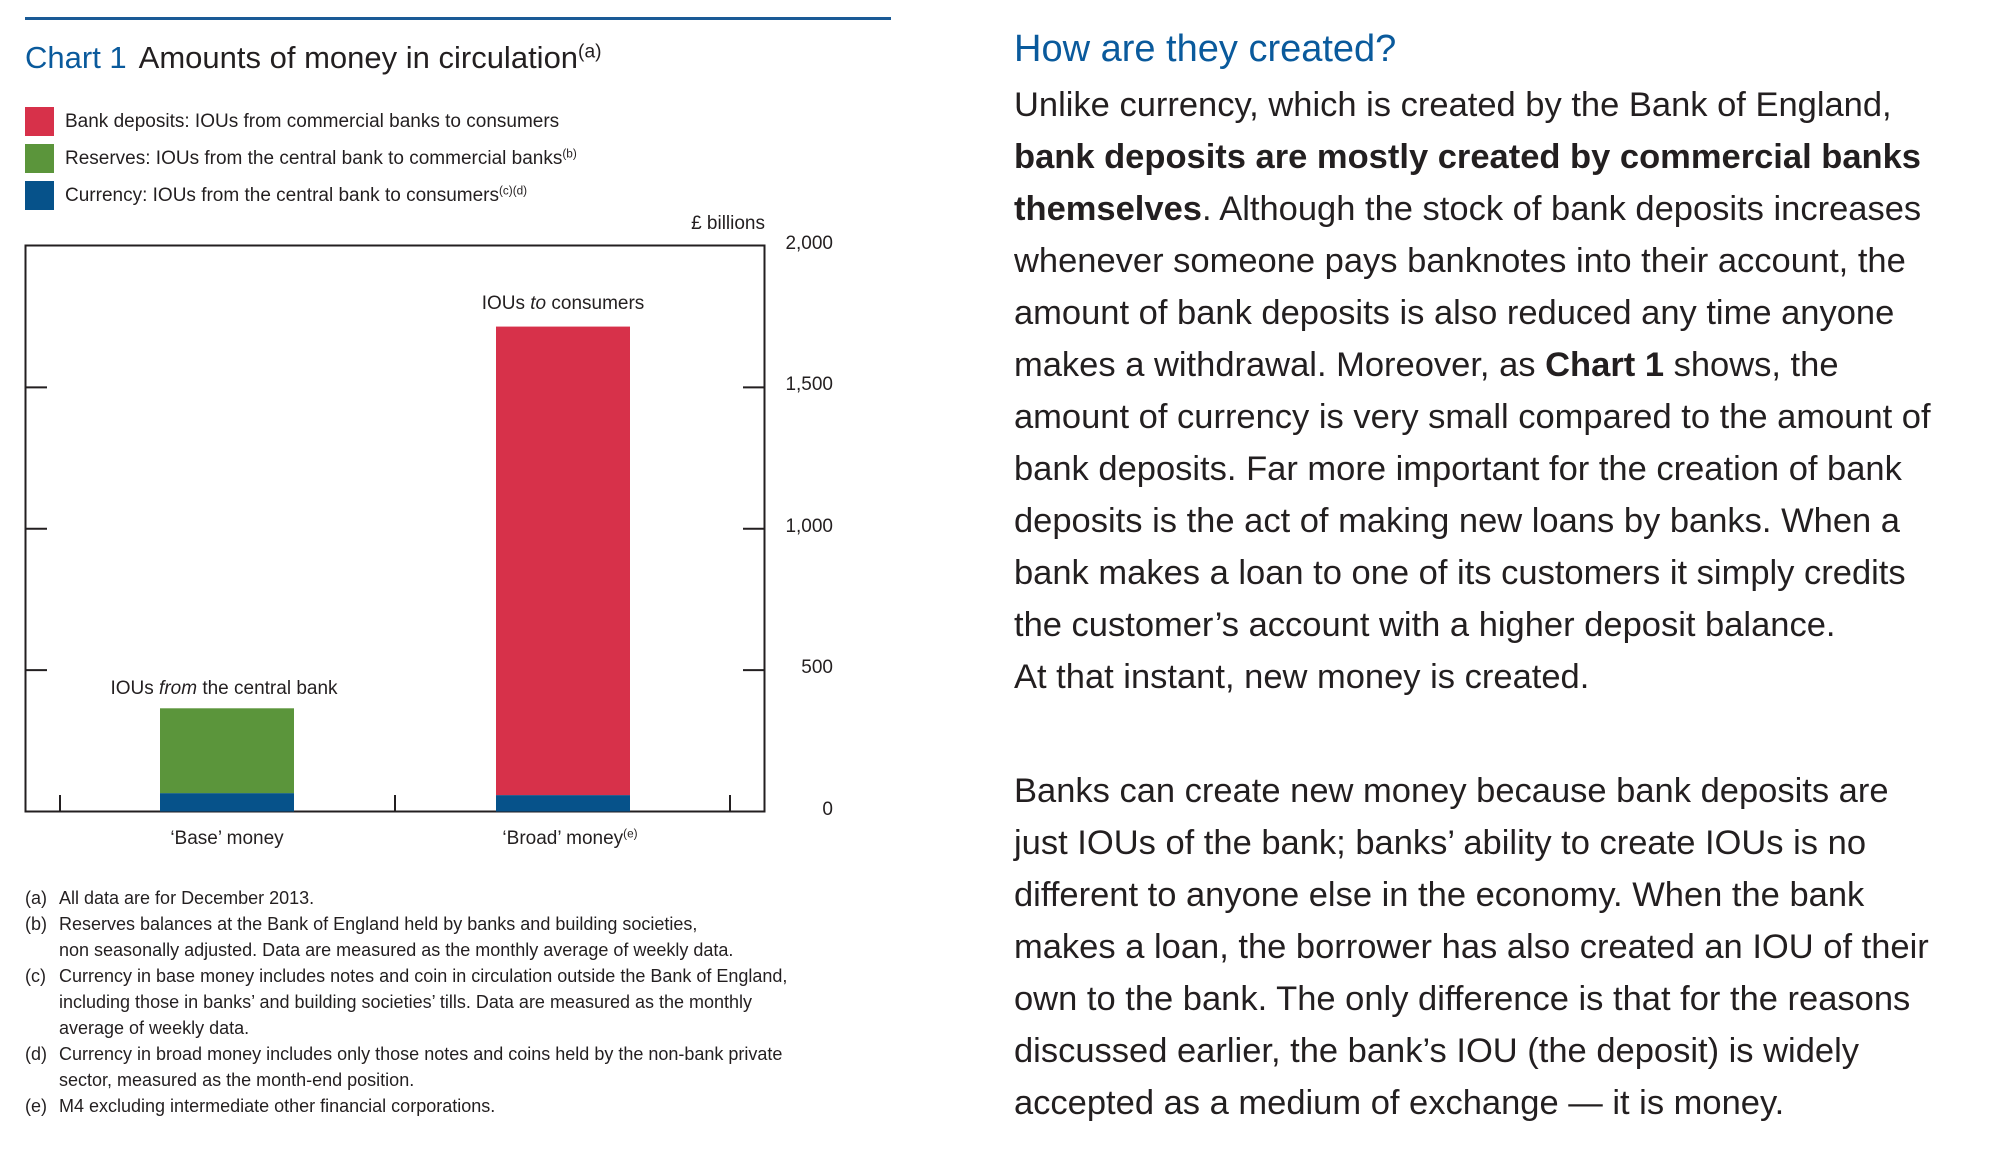 Image resolution: width=2000 pixels, height=1150 pixels. What do you see at coordinates (187, 898) in the screenshot?
I see `footnote-line: All data are for December 2013.` at bounding box center [187, 898].